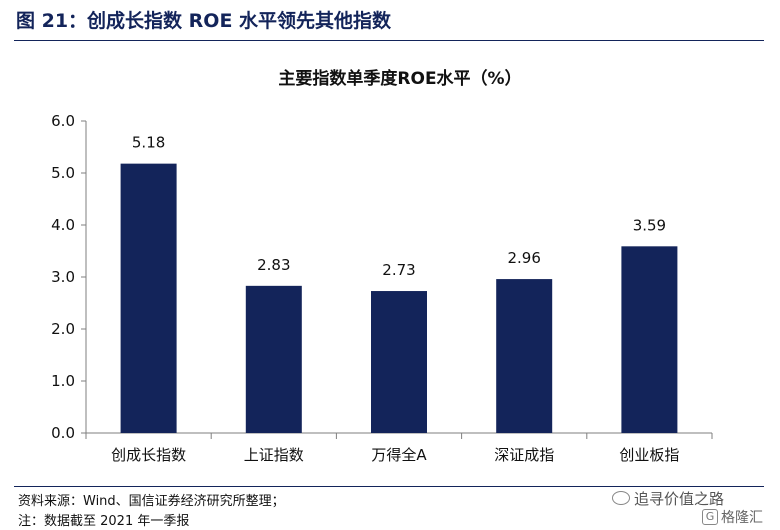  Describe the element at coordinates (389, 40) in the screenshot. I see `top-rule` at that location.